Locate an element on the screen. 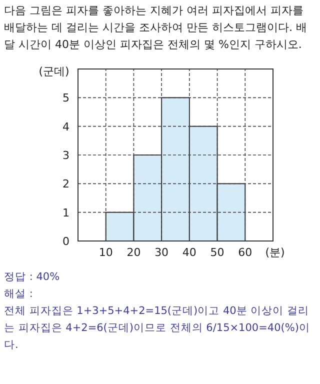 The width and height of the screenshot is (320, 384). text: 해설 : is located at coordinates (19, 294).